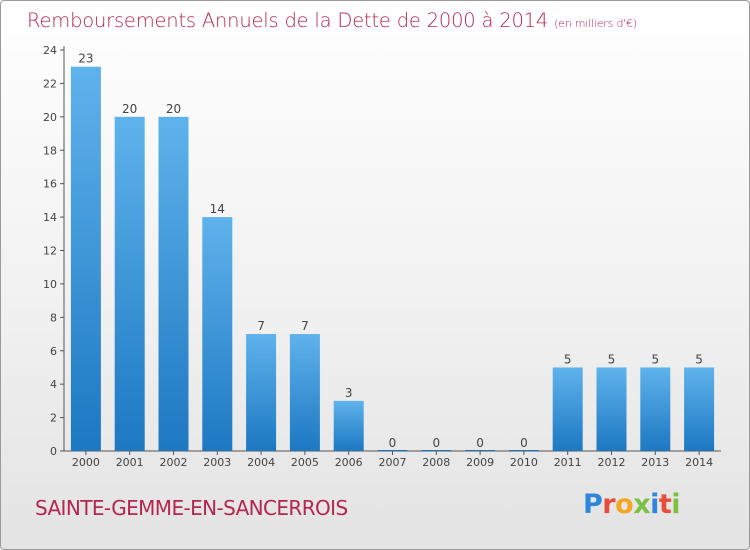 The width and height of the screenshot is (750, 550). Describe the element at coordinates (53, 418) in the screenshot. I see `y-tick-label: 2` at that location.